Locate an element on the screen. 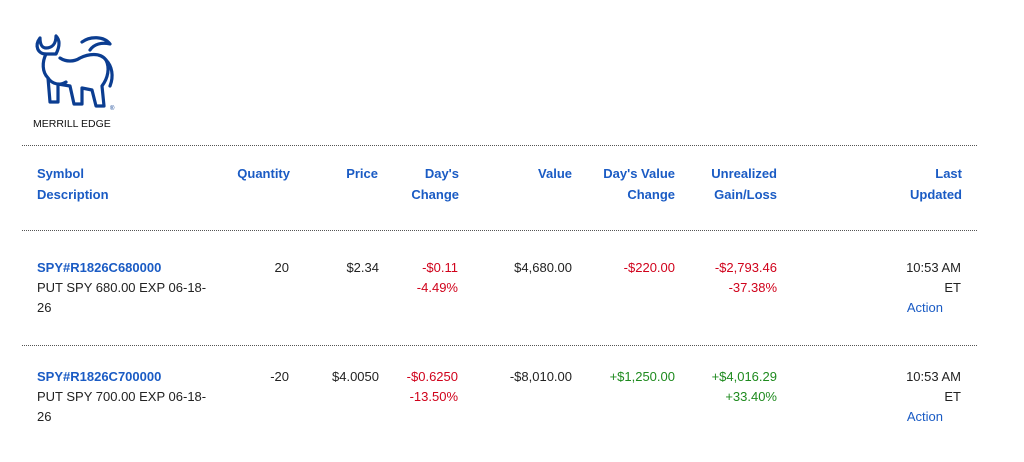 The height and width of the screenshot is (462, 1024). days-change: -$0.11 -4.49% is located at coordinates (437, 278).